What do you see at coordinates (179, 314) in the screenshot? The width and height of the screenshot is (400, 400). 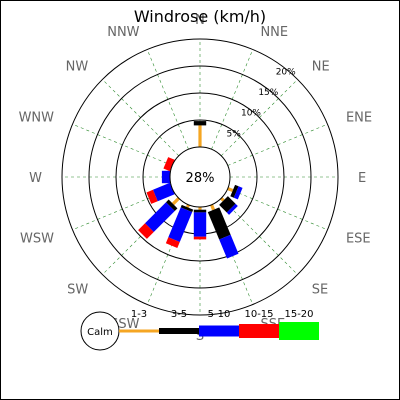 I see `legend-label-3-5: 3-5` at bounding box center [179, 314].